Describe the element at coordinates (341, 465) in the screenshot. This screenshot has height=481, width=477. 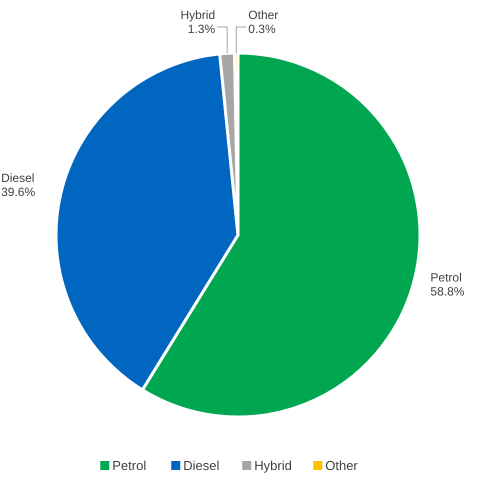
I see `legend-label: Other` at that location.